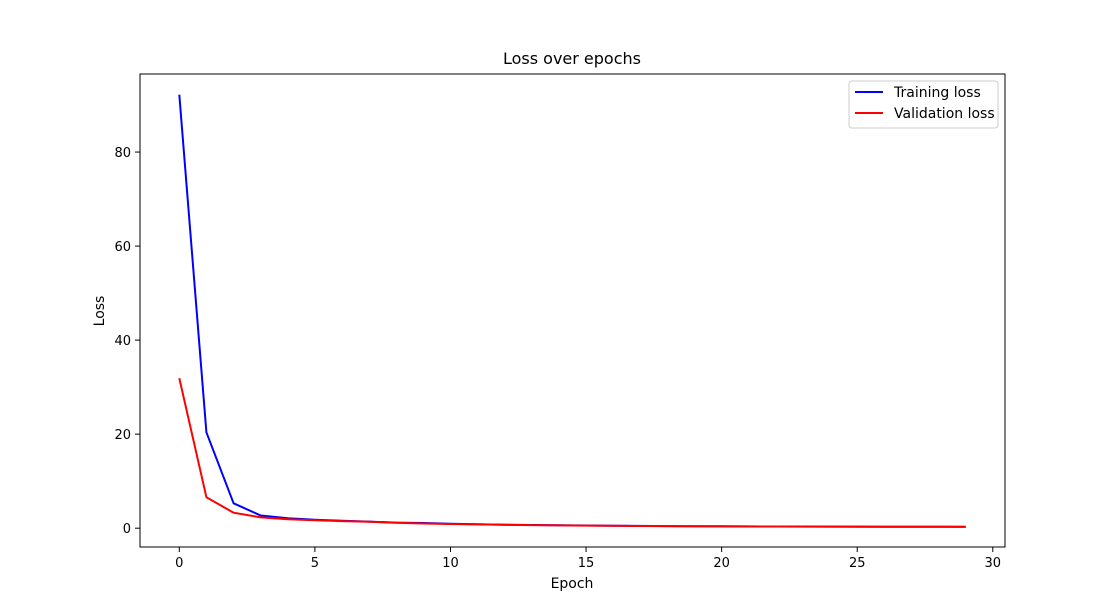 The width and height of the screenshot is (1118, 615). What do you see at coordinates (127, 529) in the screenshot?
I see `y-tick-label: 0` at bounding box center [127, 529].